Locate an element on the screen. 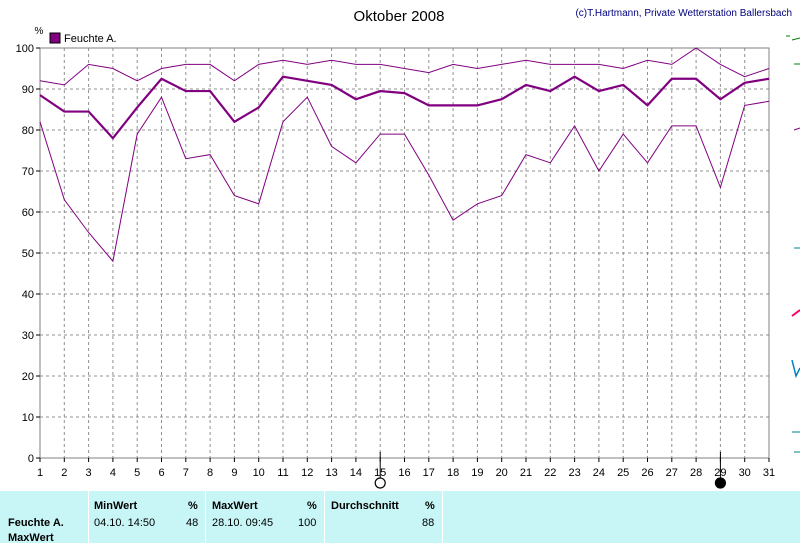  x-tick-label: 22 is located at coordinates (550, 473).